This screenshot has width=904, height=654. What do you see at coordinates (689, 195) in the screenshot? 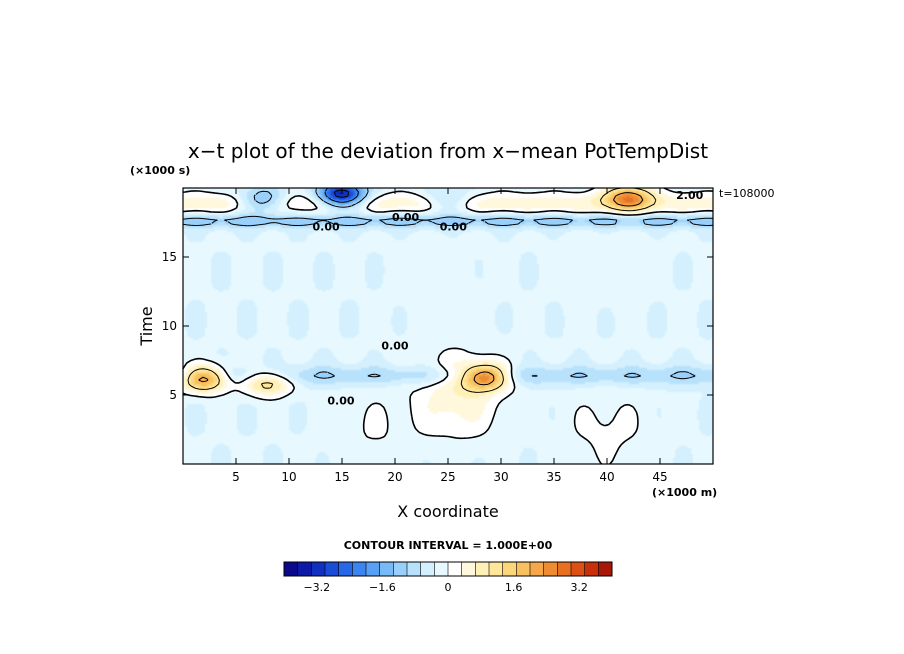
I see `contour-label: 2.00` at bounding box center [689, 195].